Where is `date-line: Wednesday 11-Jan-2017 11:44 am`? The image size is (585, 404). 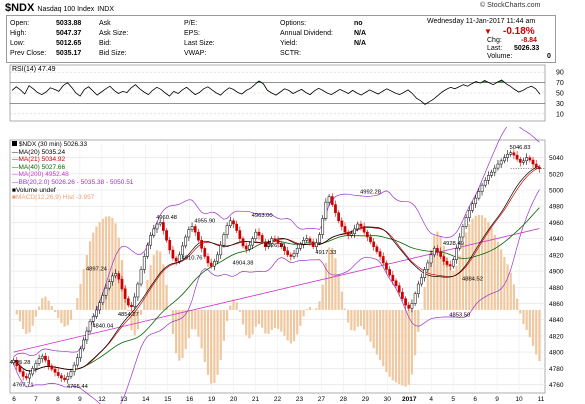
date-line: Wednesday 11-Jan-2017 11:44 am is located at coordinates (481, 21).